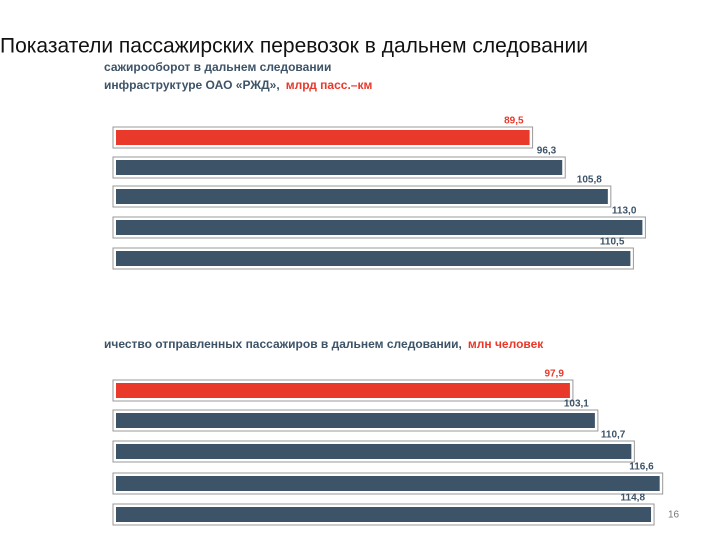 This screenshot has height=540, width=720. Describe the element at coordinates (624, 211) in the screenshot. I see `value-label: 113,0` at that location.